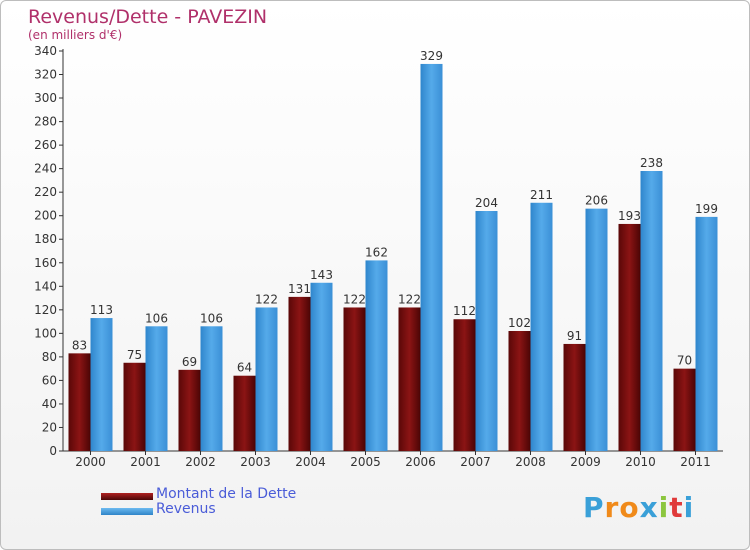 This screenshot has height=550, width=750. Describe the element at coordinates (145, 462) in the screenshot. I see `x-tick-label: 2001` at that location.